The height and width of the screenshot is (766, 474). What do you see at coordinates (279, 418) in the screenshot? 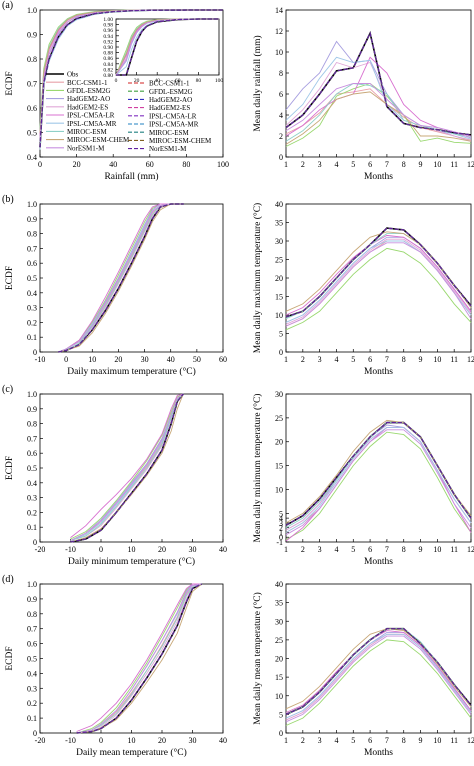
I see `y-tick-label: 25` at bounding box center [279, 418].